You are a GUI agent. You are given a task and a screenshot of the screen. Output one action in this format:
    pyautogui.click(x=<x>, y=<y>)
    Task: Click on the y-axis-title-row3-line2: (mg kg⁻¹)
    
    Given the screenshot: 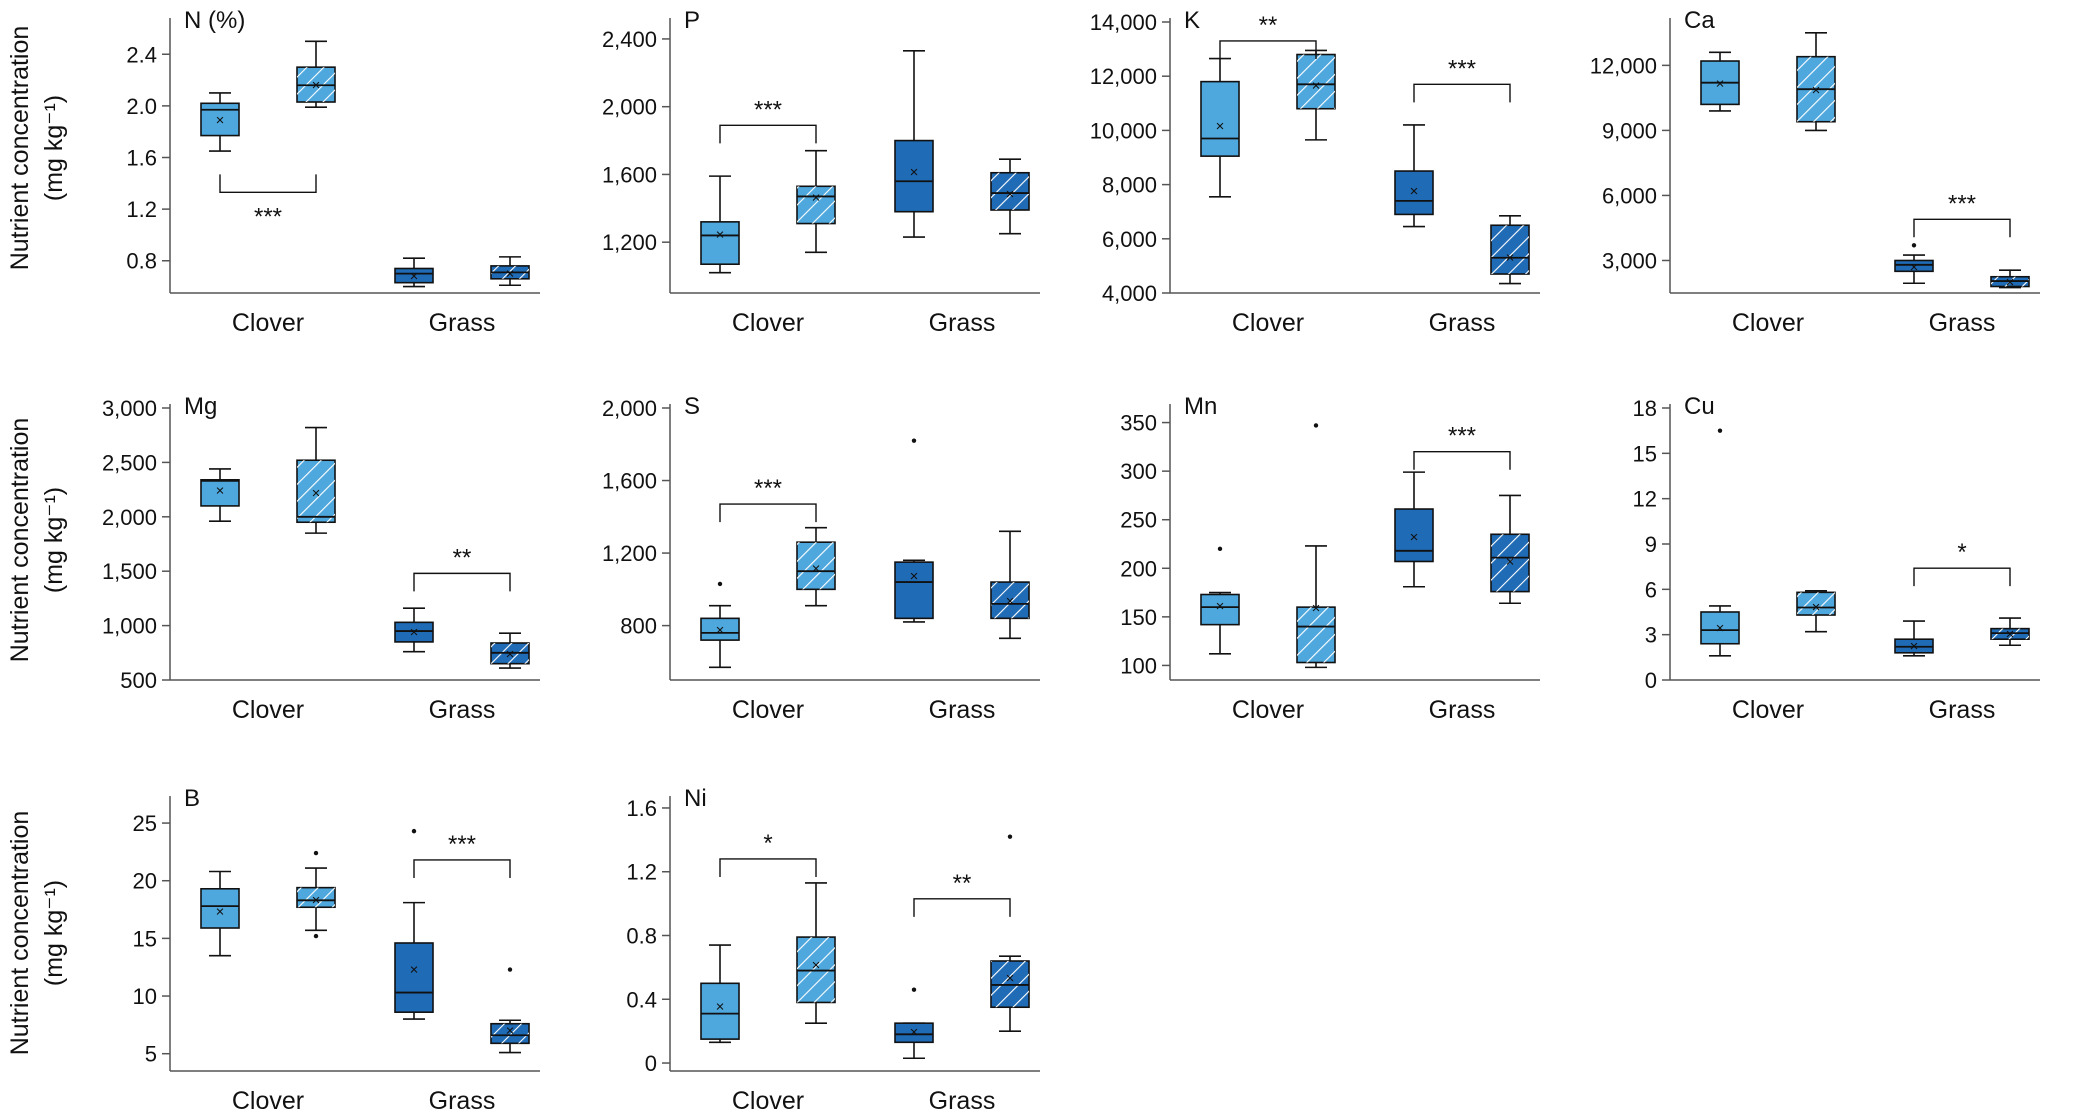 What is the action you would take?
    pyautogui.click(x=54, y=933)
    